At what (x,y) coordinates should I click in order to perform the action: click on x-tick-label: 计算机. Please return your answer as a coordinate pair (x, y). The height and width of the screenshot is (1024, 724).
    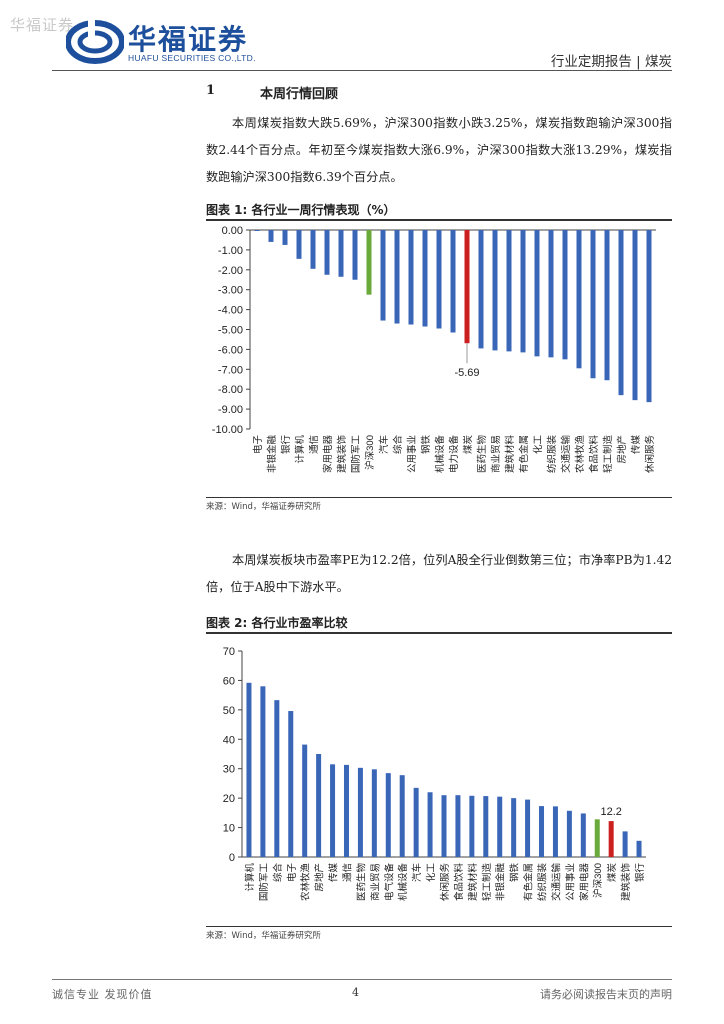
    Looking at the image, I should click on (250, 877).